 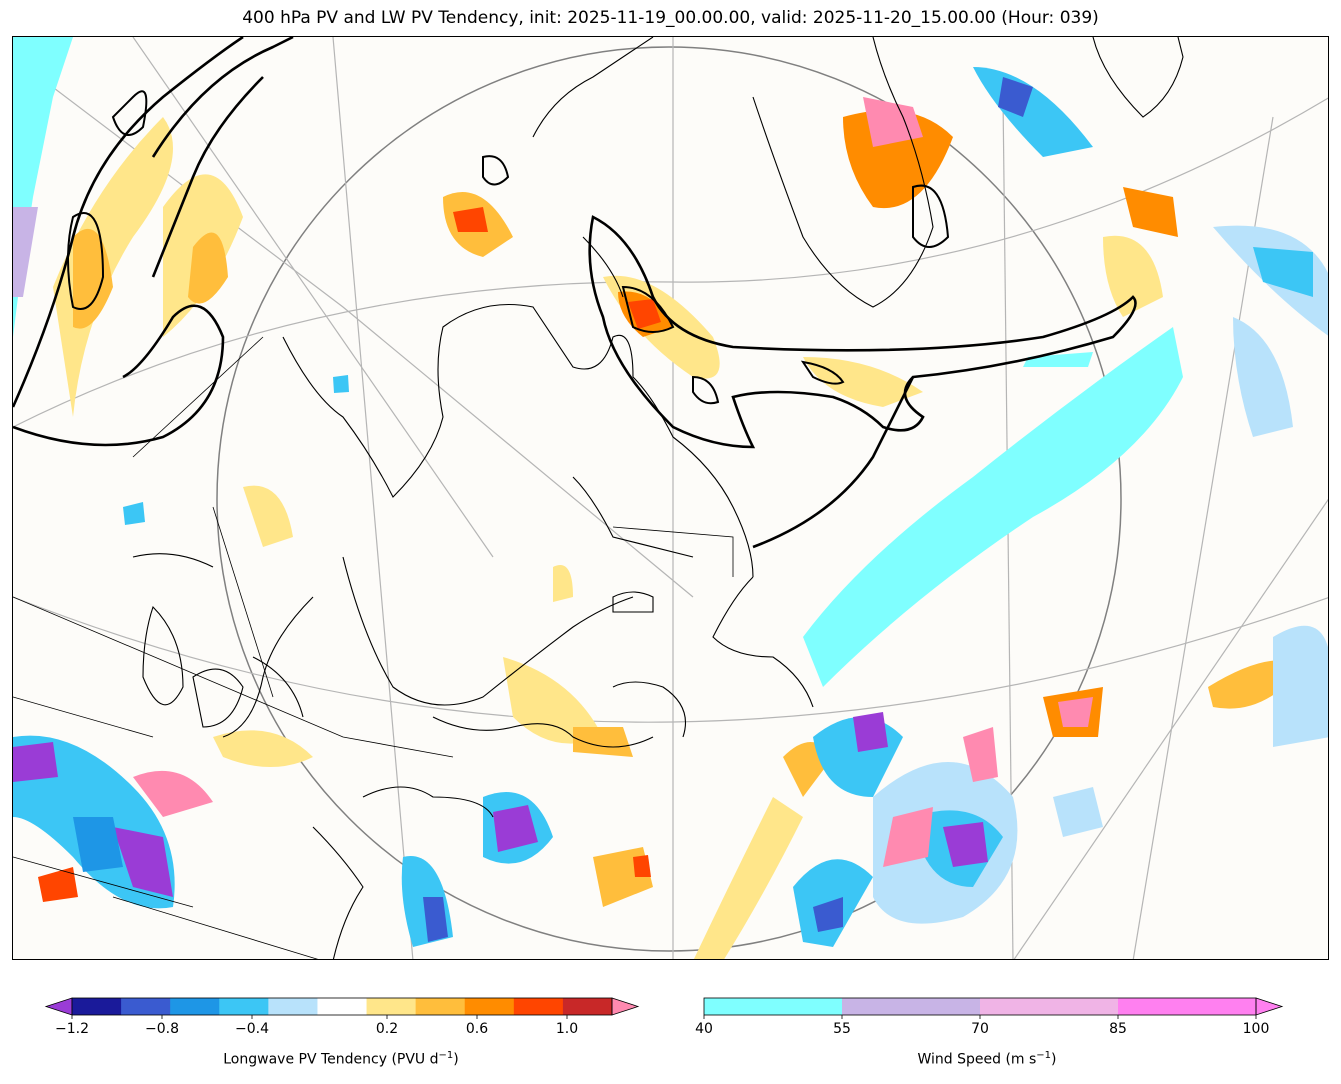 I want to click on wind-tick-label: 40, so click(x=704, y=1029).